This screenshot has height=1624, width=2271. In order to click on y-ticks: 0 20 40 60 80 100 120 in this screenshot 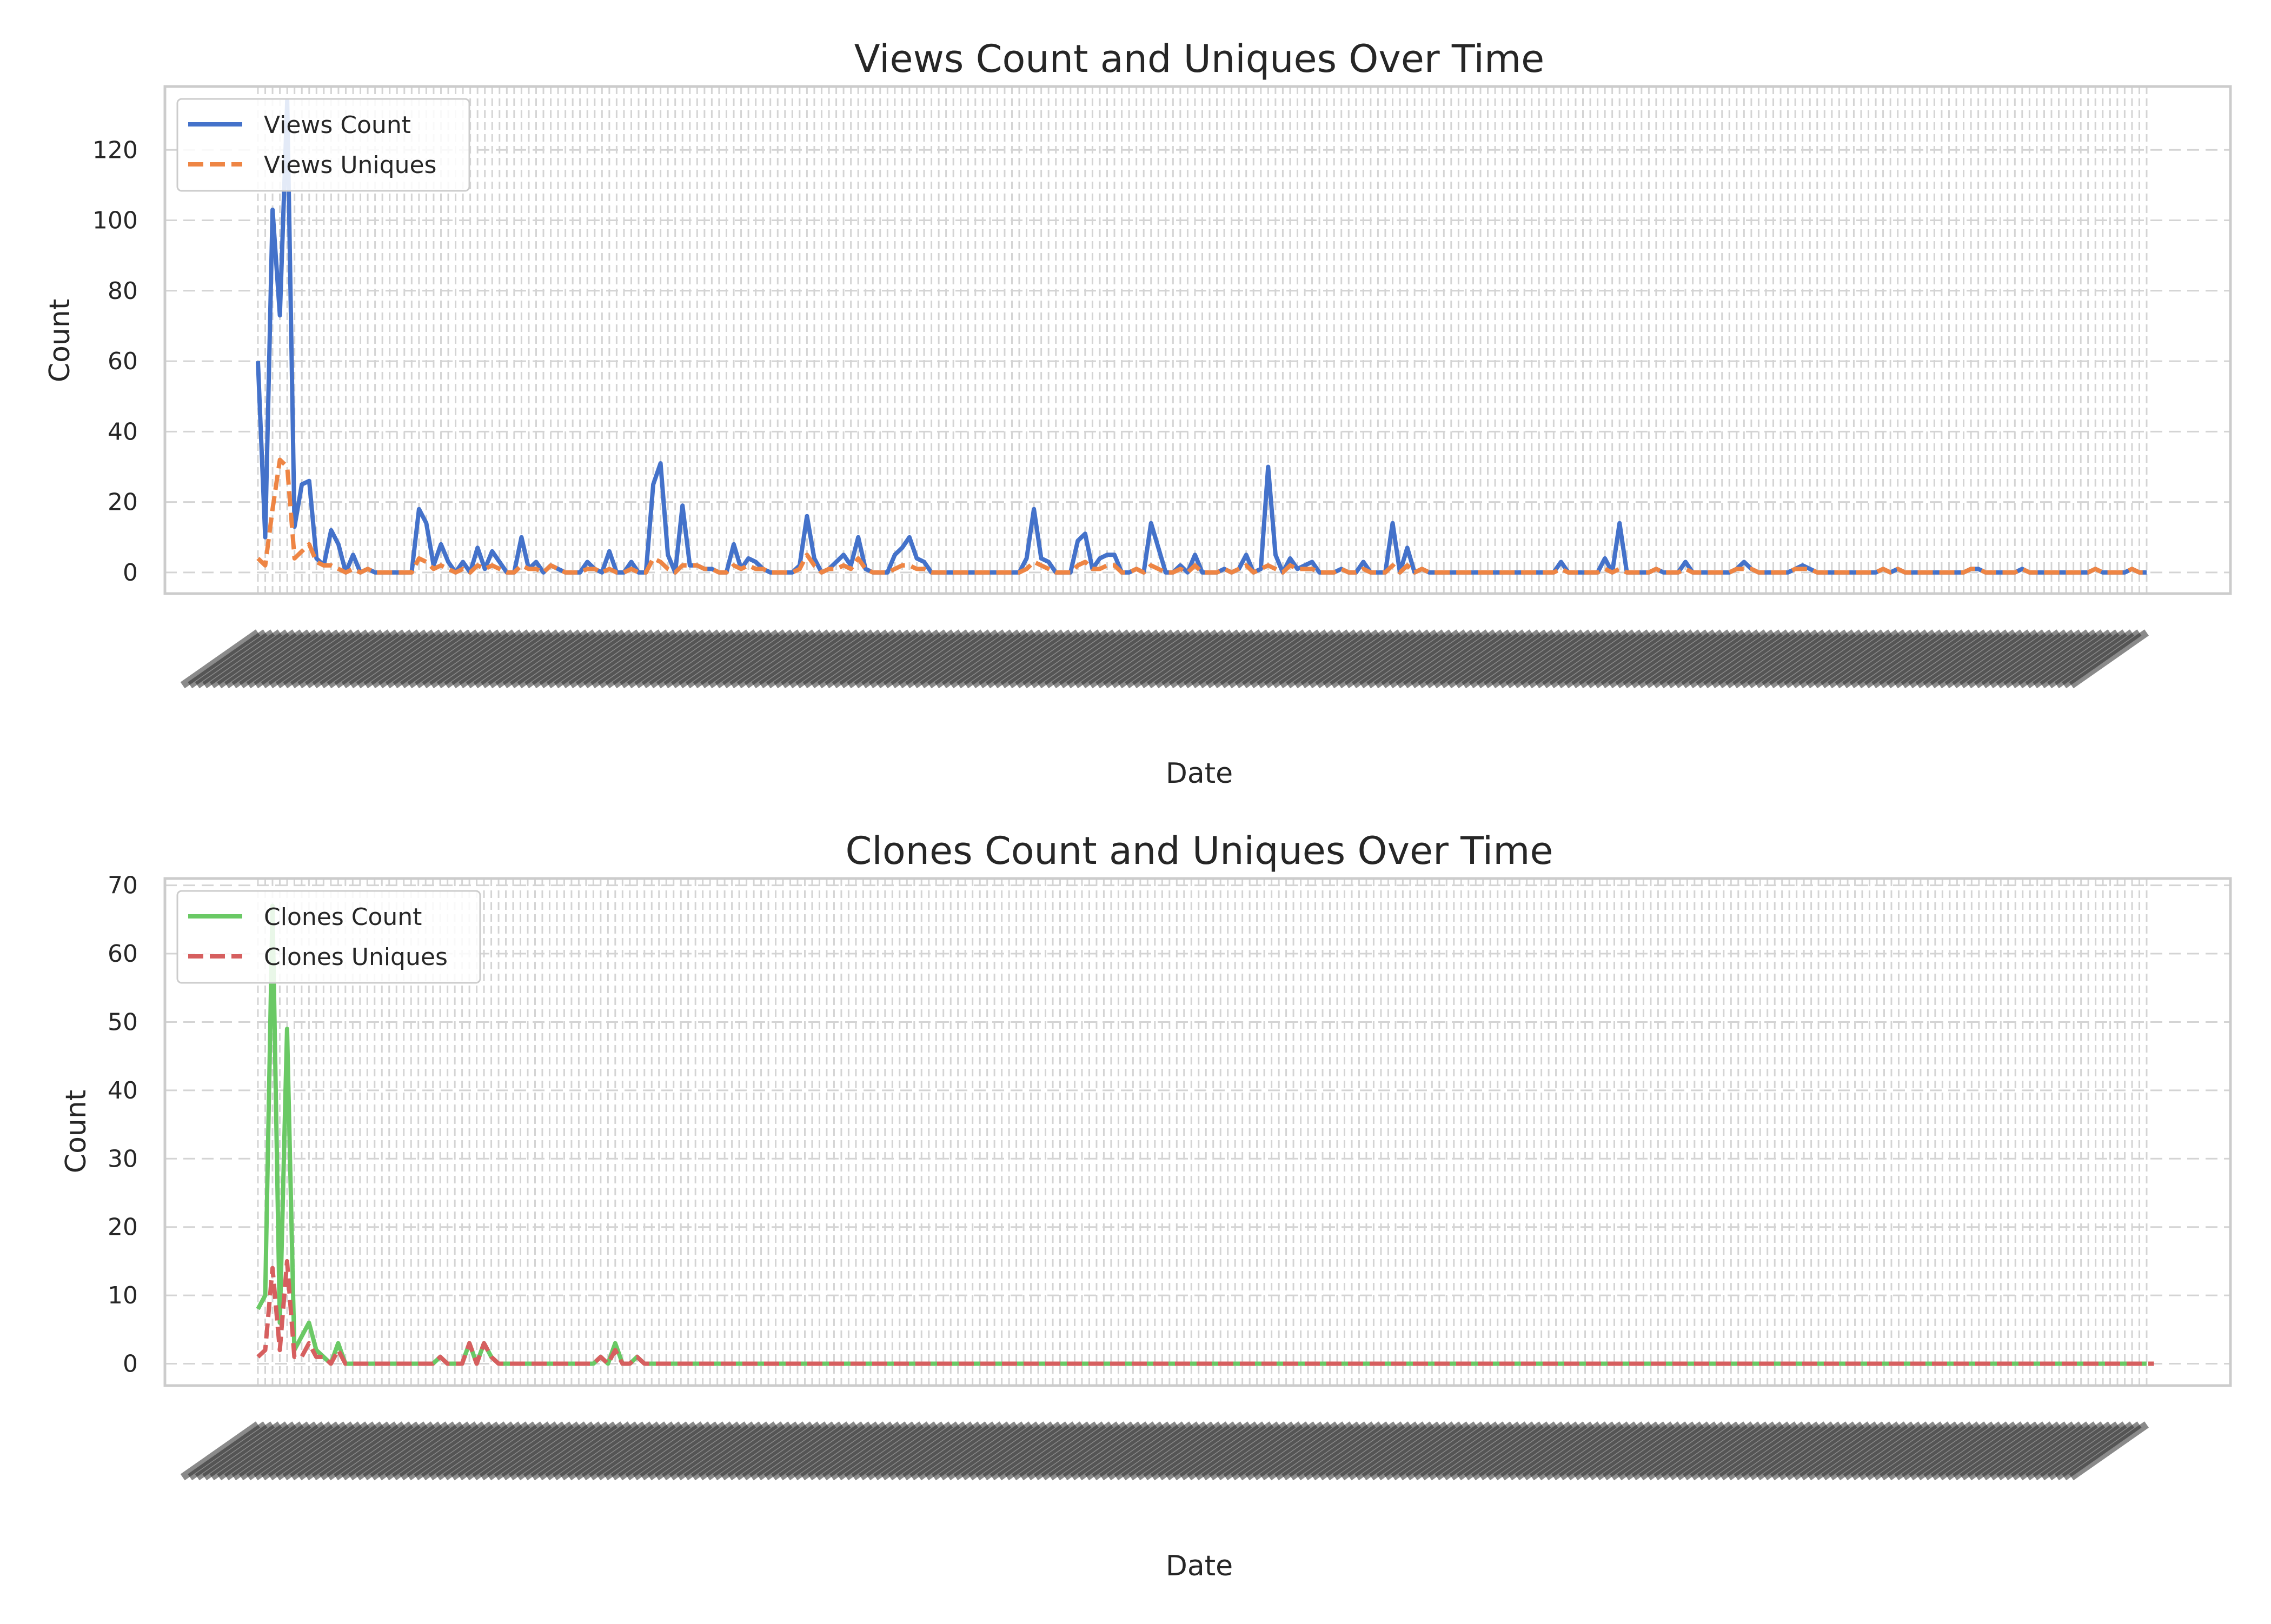, I will do `click(115, 361)`.